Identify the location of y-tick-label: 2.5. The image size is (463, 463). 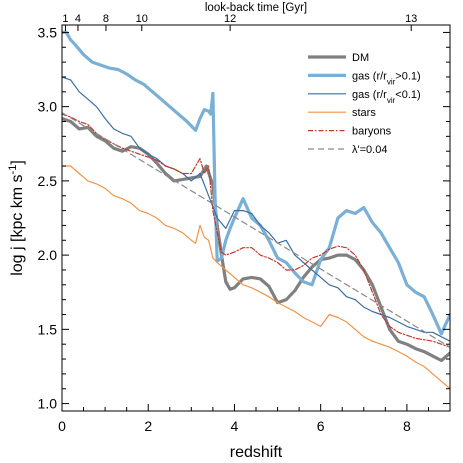
(48, 181).